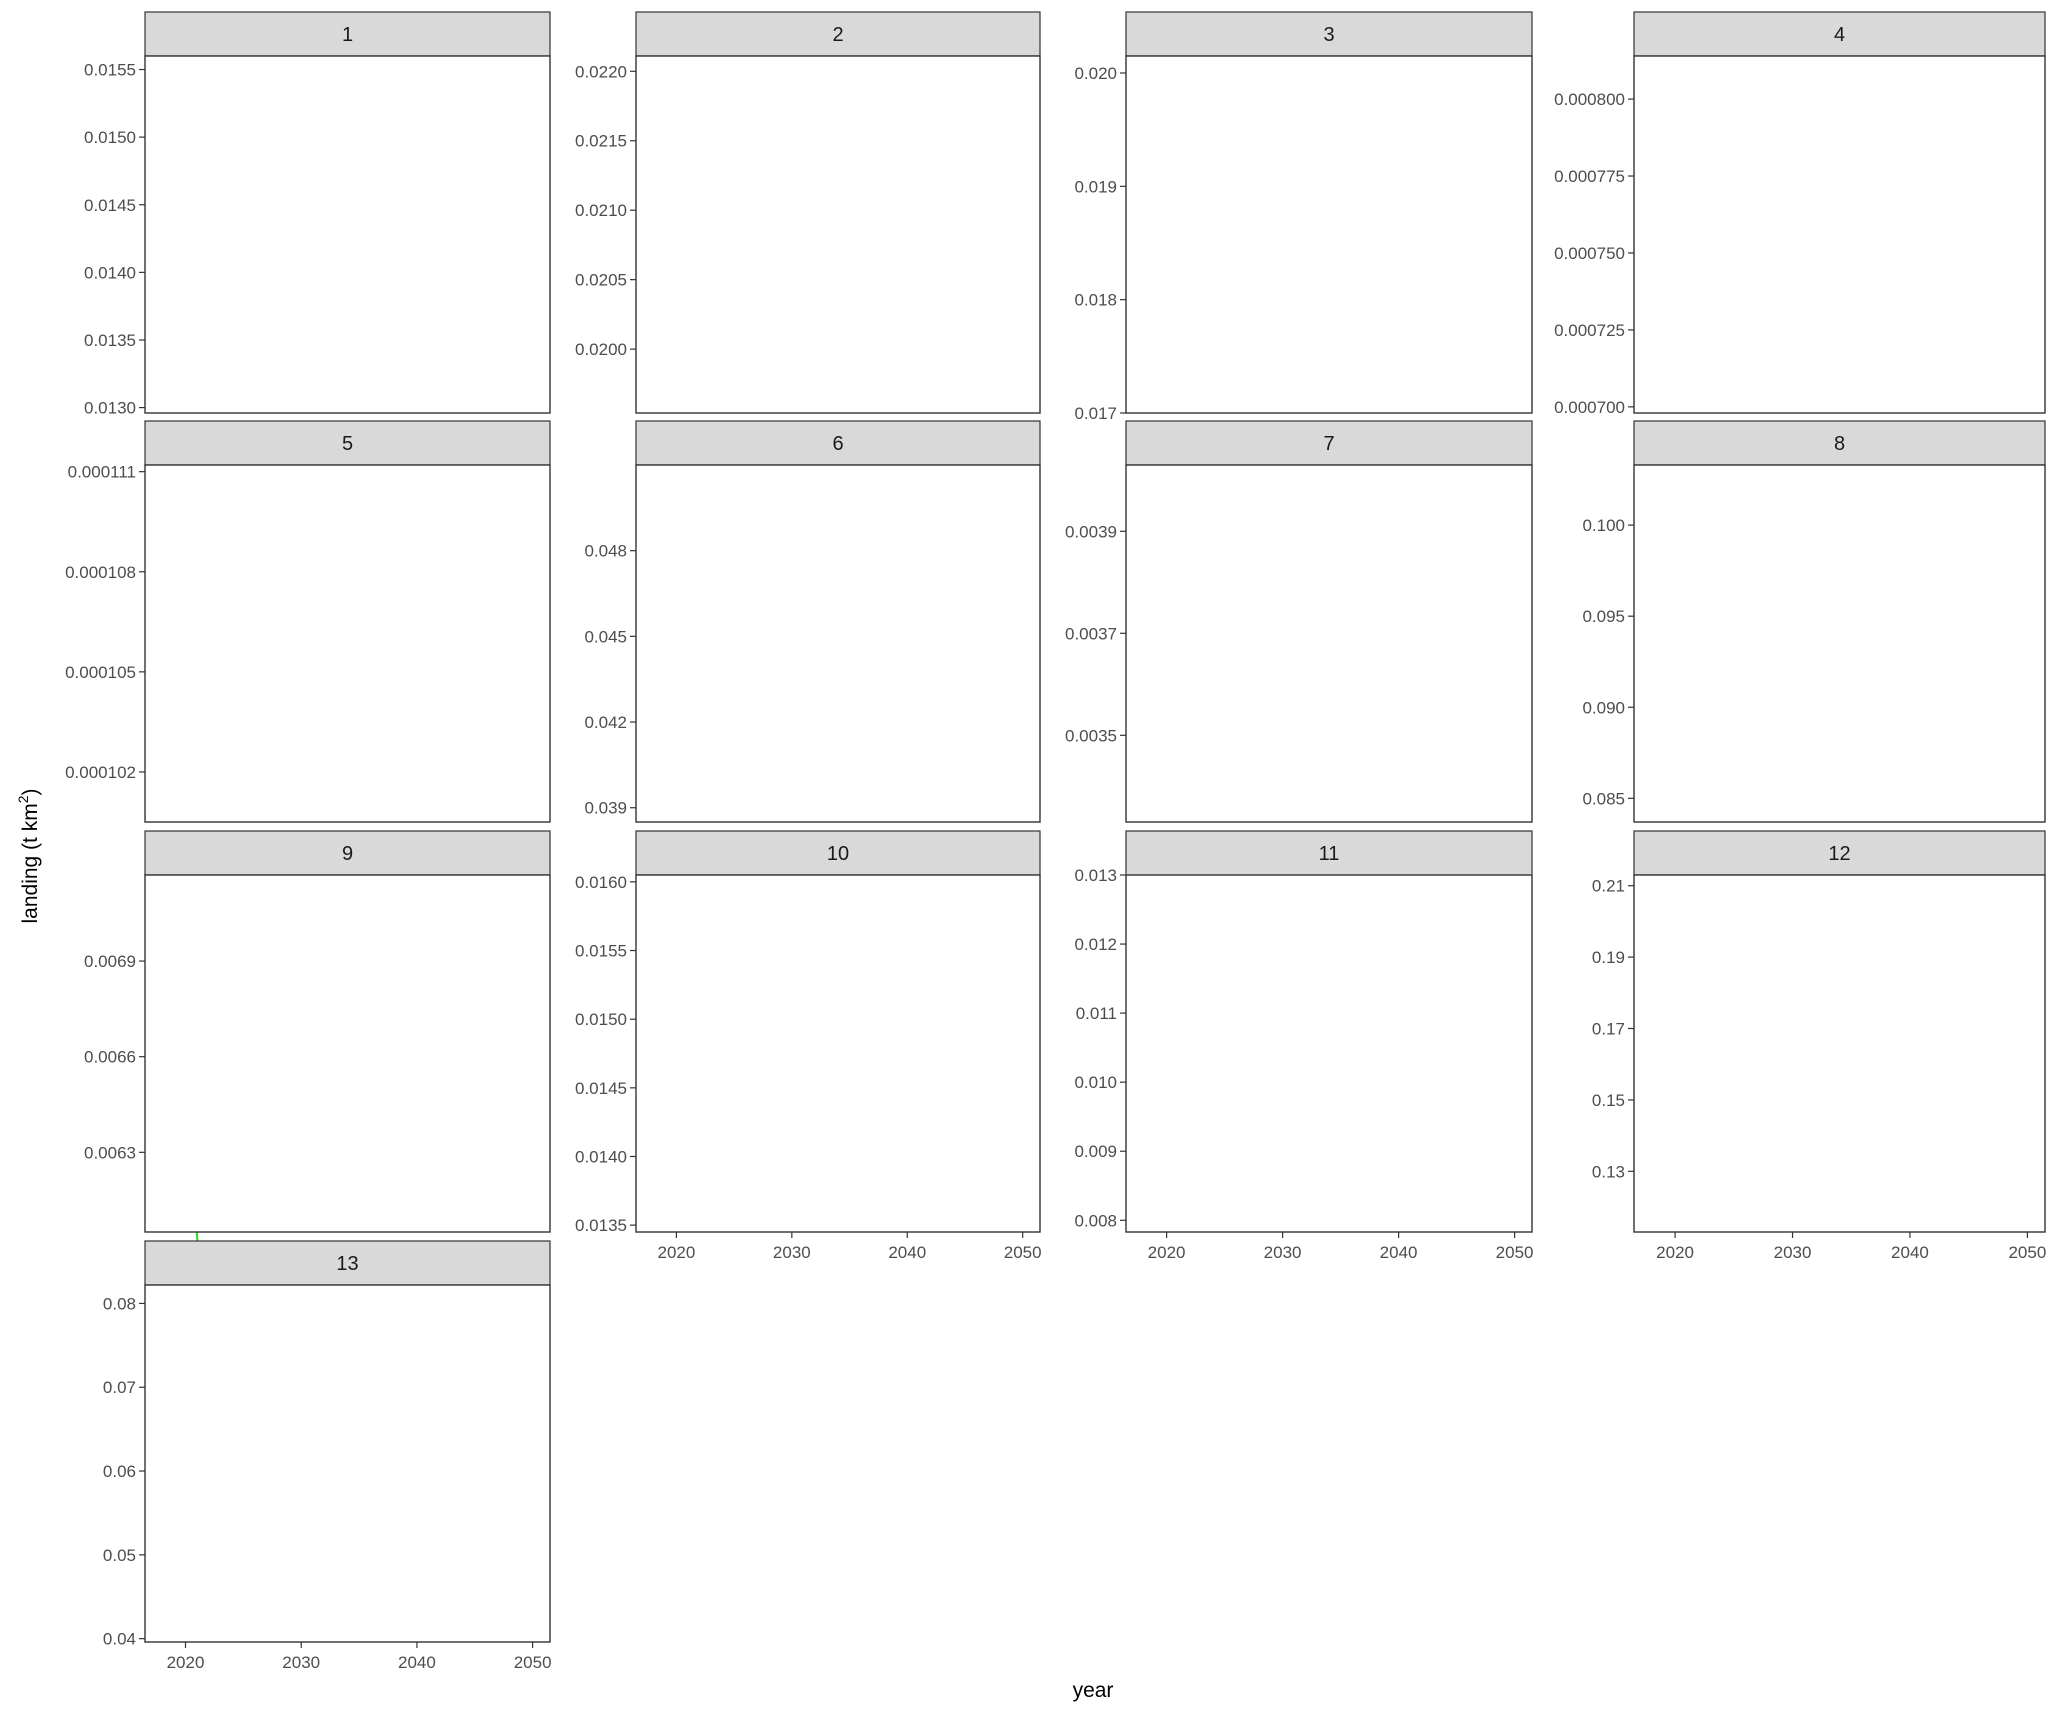 This screenshot has height=1712, width=2047. I want to click on facet-strip-label: 6, so click(837, 444).